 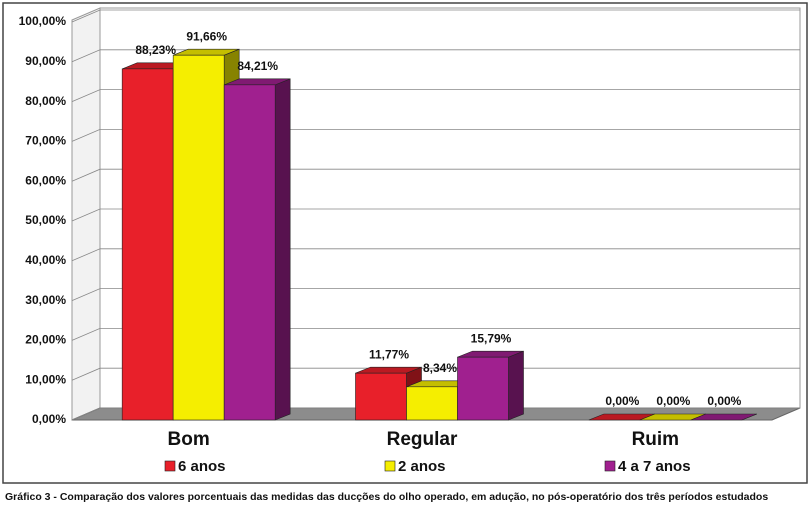 I want to click on value-label: 8,34%, so click(x=440, y=368).